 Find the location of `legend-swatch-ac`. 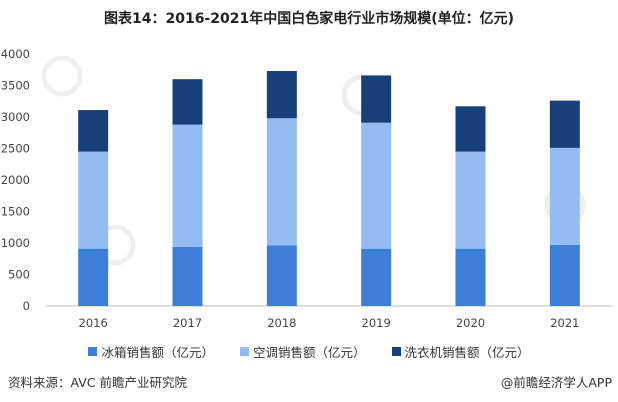

legend-swatch-ac is located at coordinates (244, 351).